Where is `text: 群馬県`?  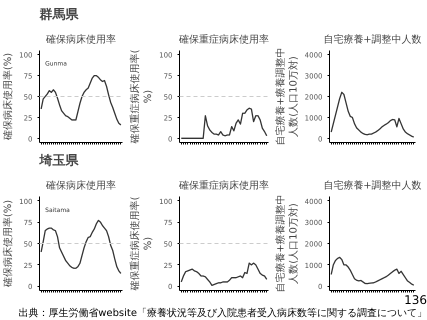 text: 群馬県 is located at coordinates (59, 15).